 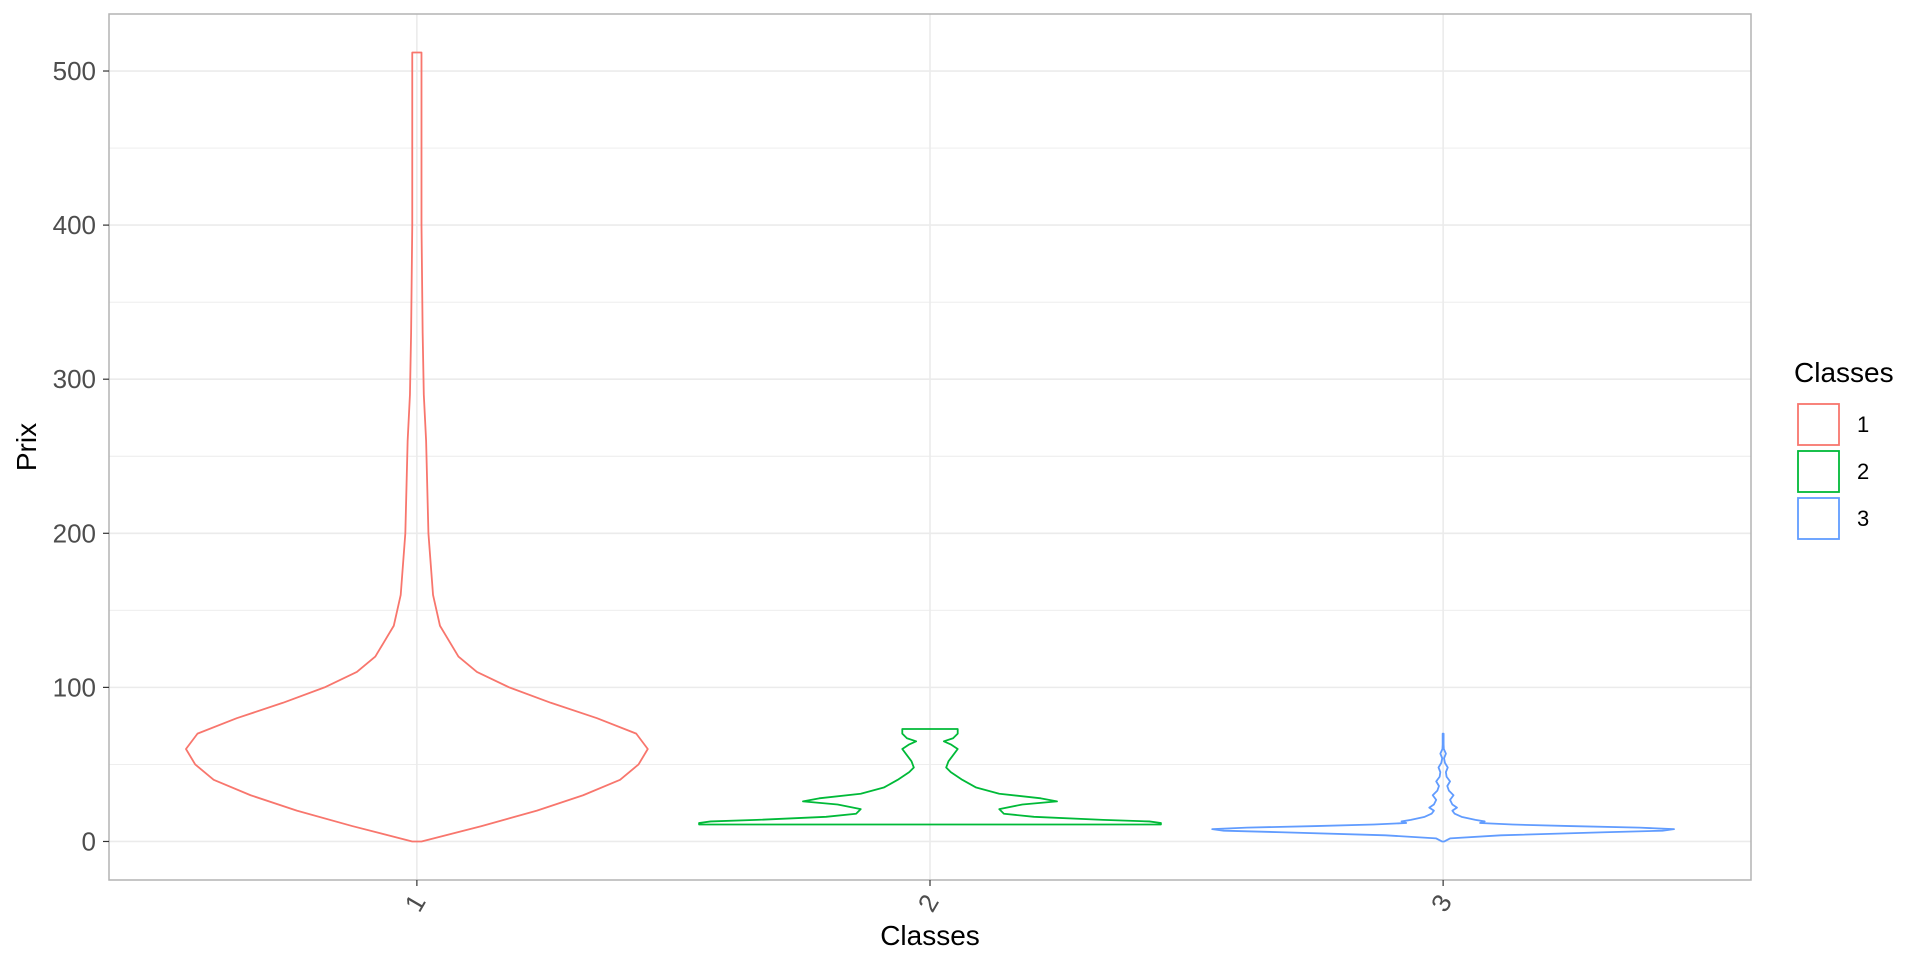 I want to click on legend: Classes 1 2 3, so click(x=1844, y=448).